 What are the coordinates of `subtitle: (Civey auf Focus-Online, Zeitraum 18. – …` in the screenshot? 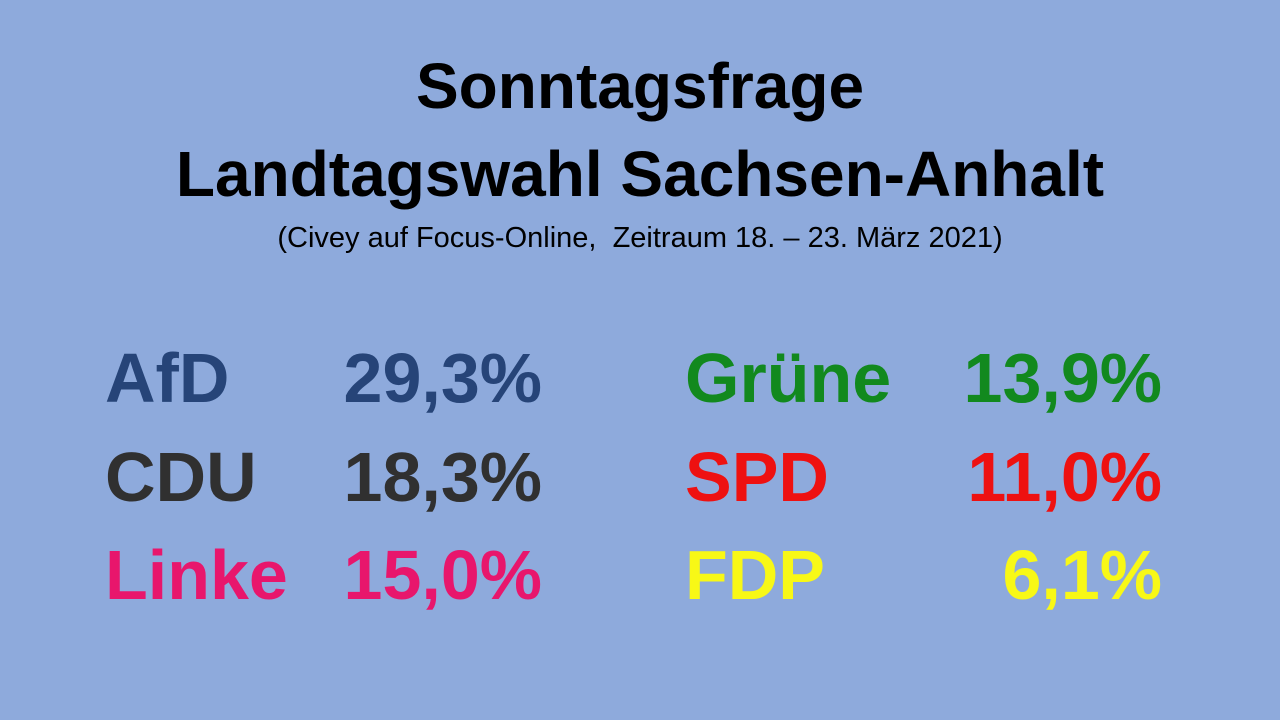 It's located at (640, 238).